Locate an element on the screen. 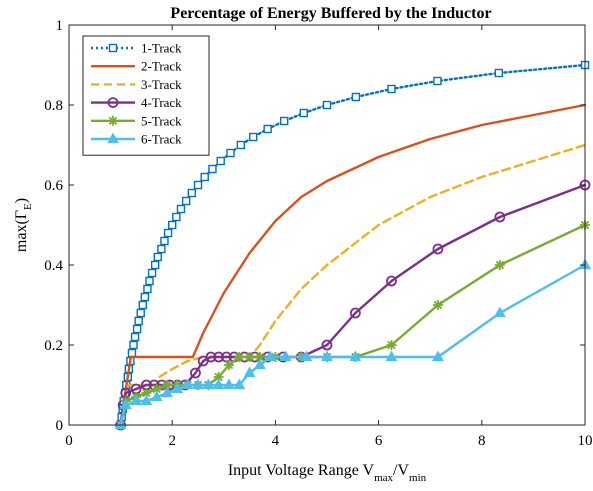 The height and width of the screenshot is (491, 593). y-axis-label: max(ΓE) is located at coordinates (23, 225).